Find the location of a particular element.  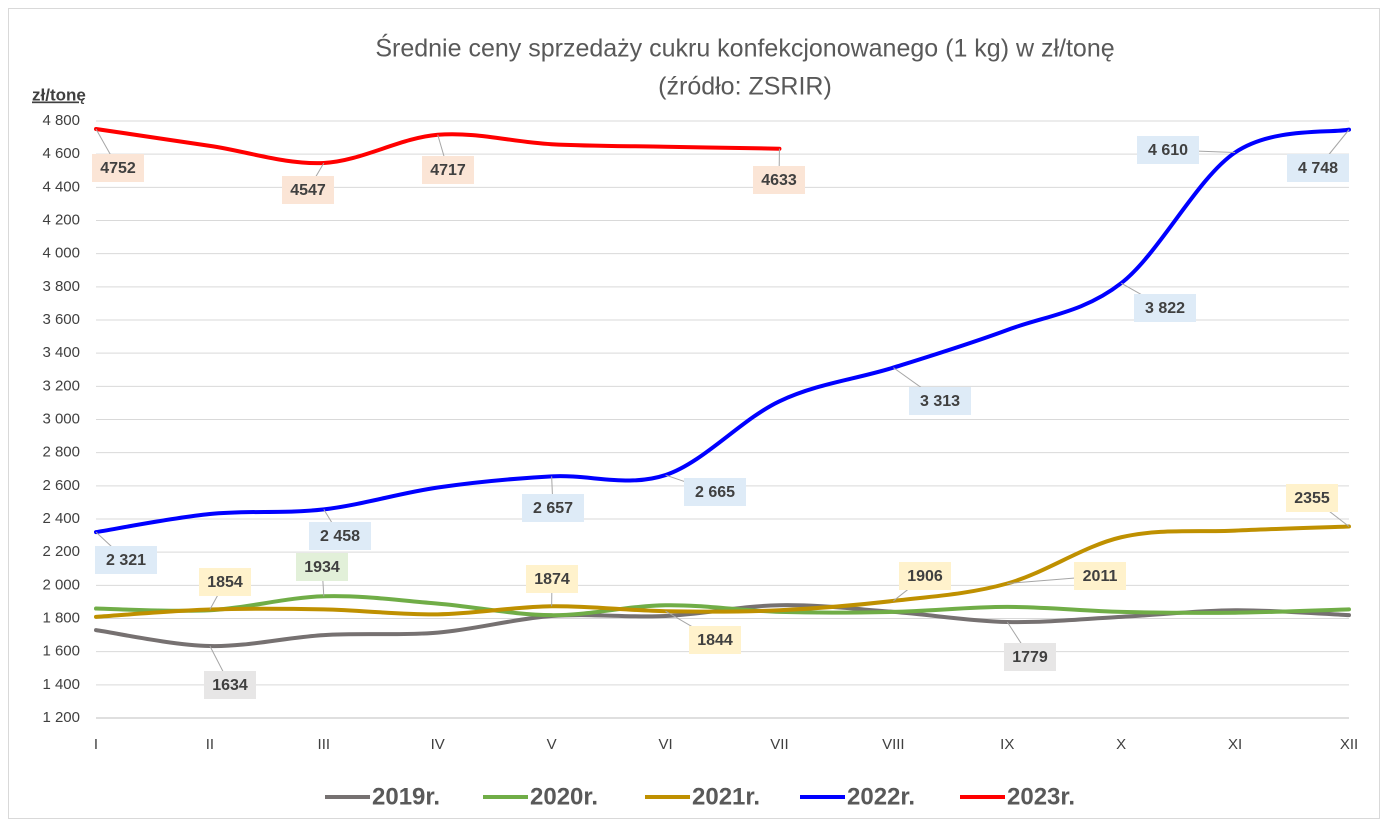

y-axis-label: zł/tonę is located at coordinates (59, 94).